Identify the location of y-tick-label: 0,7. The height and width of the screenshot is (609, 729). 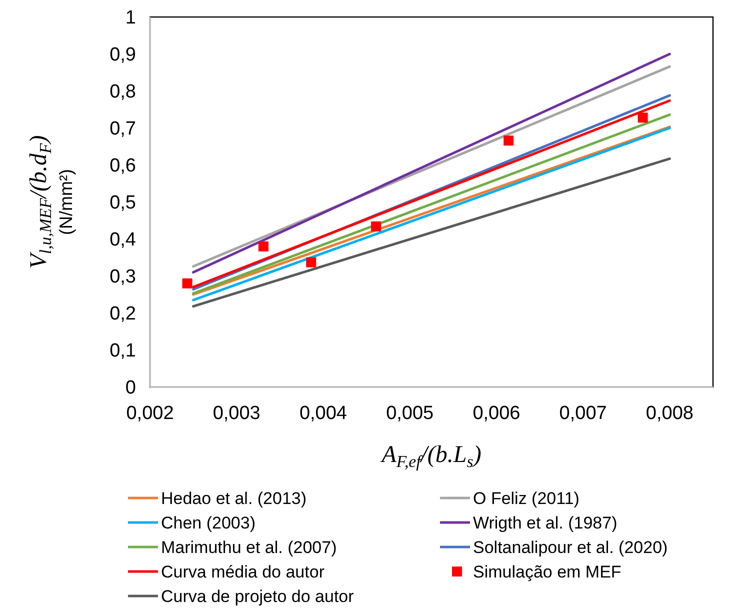
(123, 129).